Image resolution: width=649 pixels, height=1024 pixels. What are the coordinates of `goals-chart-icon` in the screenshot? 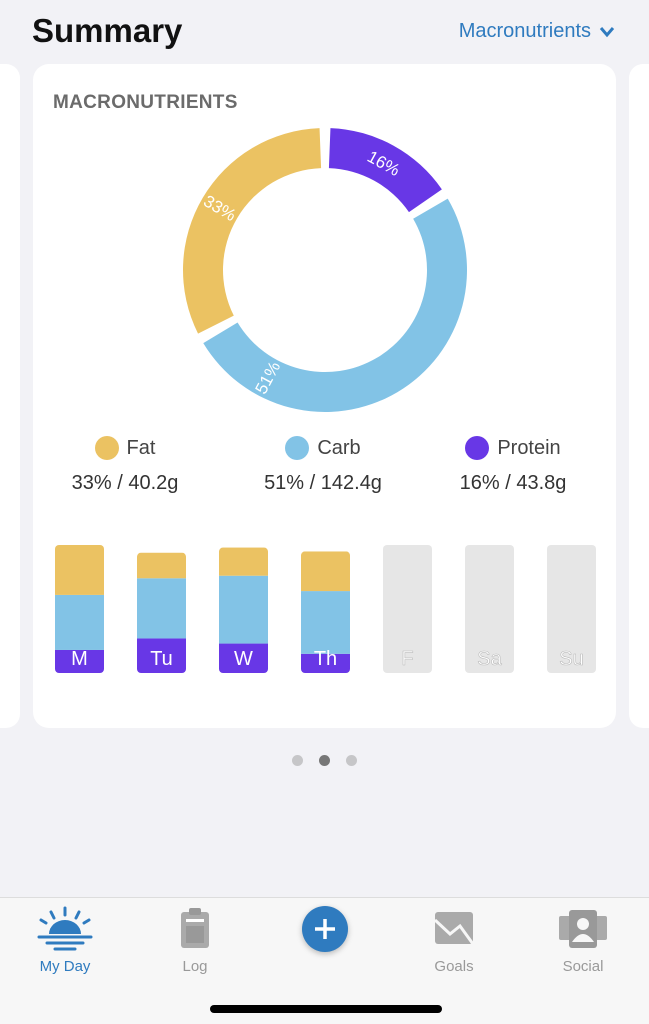 It's located at (454, 928).